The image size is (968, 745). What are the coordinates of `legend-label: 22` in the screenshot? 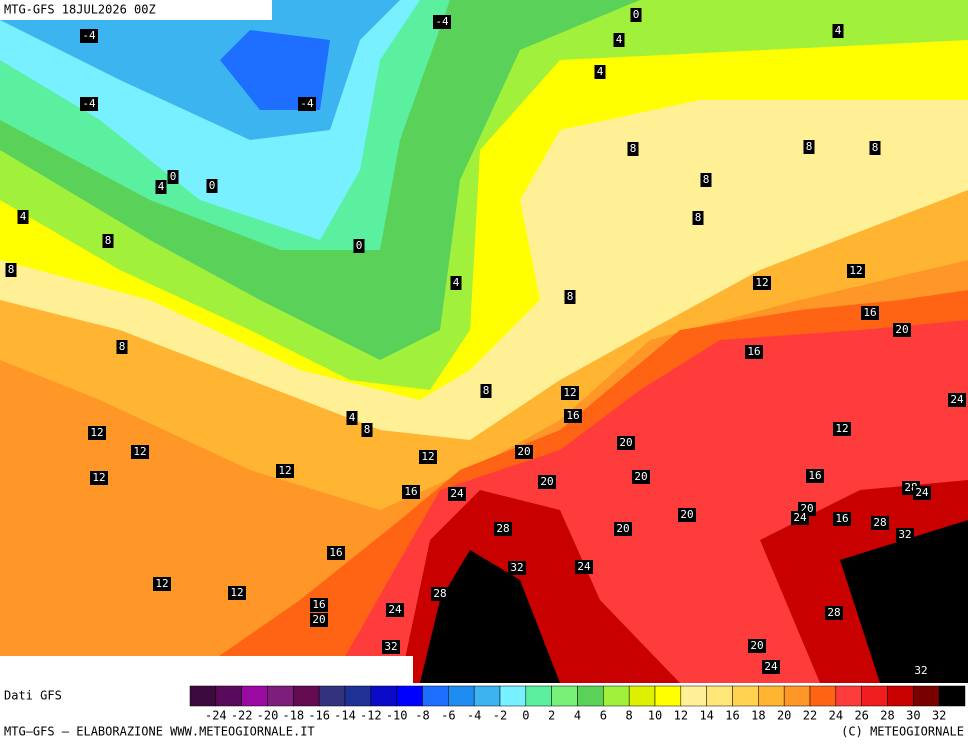 It's located at (810, 716).